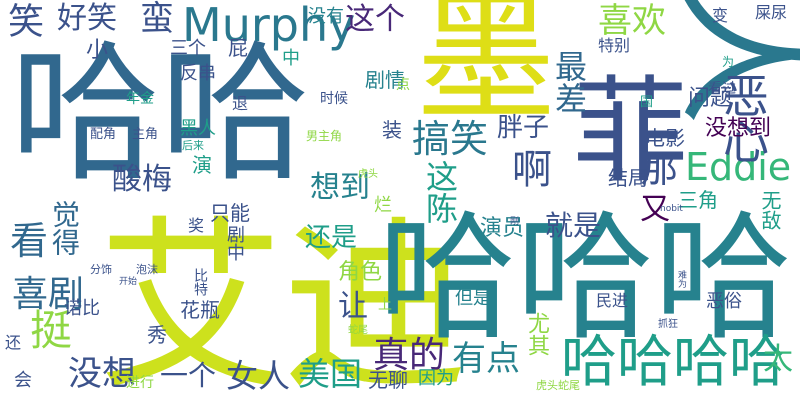 This screenshot has width=800, height=400. I want to click on word-suanmei: 酸梅, so click(142, 179).